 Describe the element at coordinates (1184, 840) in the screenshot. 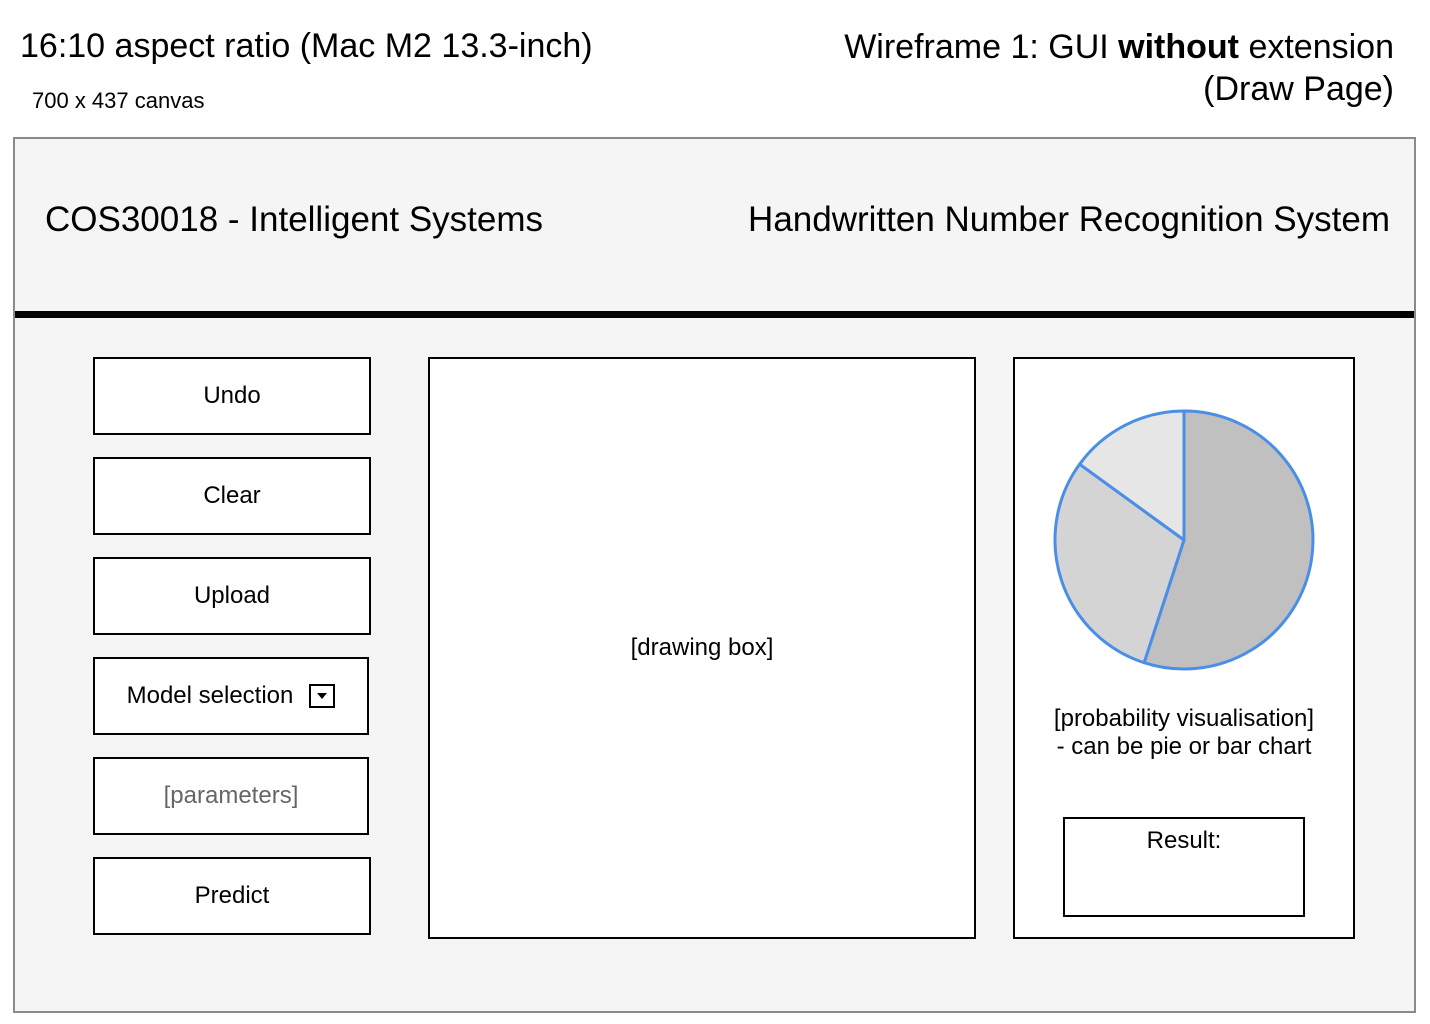

I see `result-label: Result:` at that location.